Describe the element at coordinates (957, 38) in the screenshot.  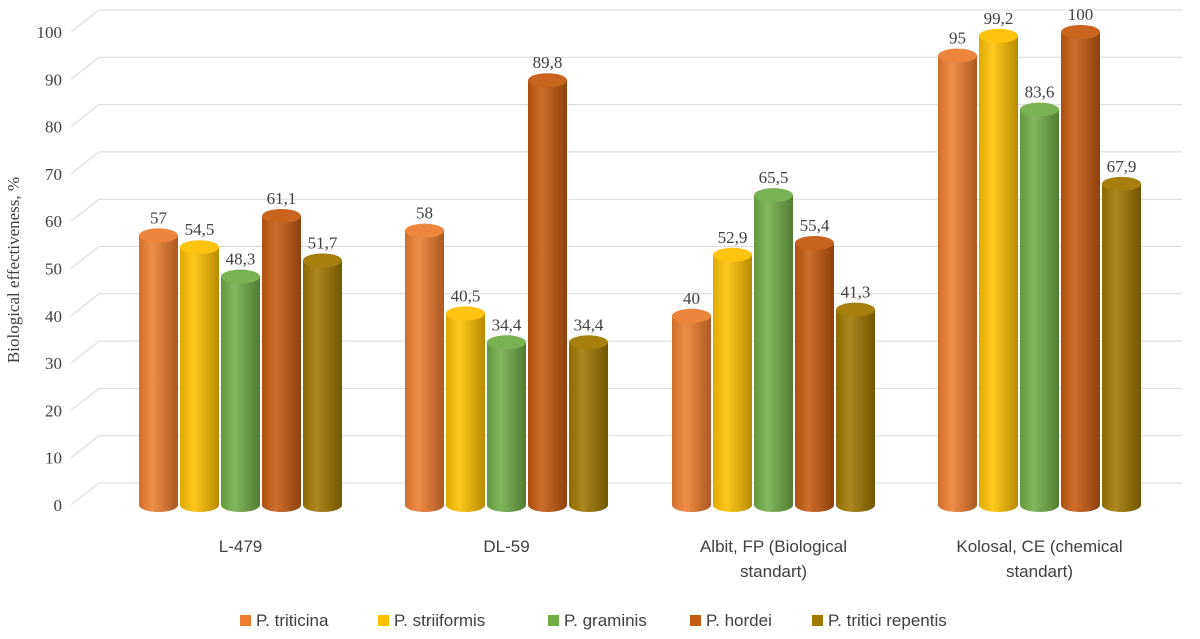
I see `data-label: 95` at that location.